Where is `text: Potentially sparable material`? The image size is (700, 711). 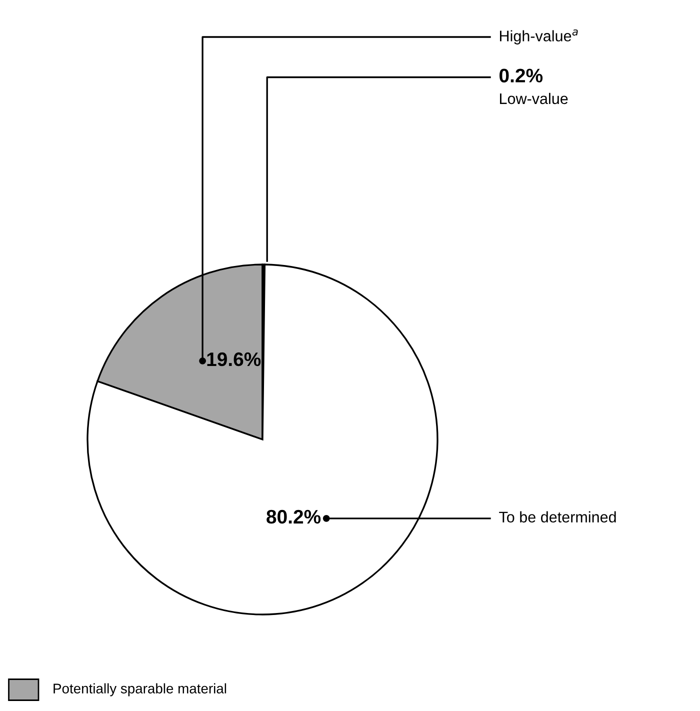 text: Potentially sparable material is located at coordinates (140, 689).